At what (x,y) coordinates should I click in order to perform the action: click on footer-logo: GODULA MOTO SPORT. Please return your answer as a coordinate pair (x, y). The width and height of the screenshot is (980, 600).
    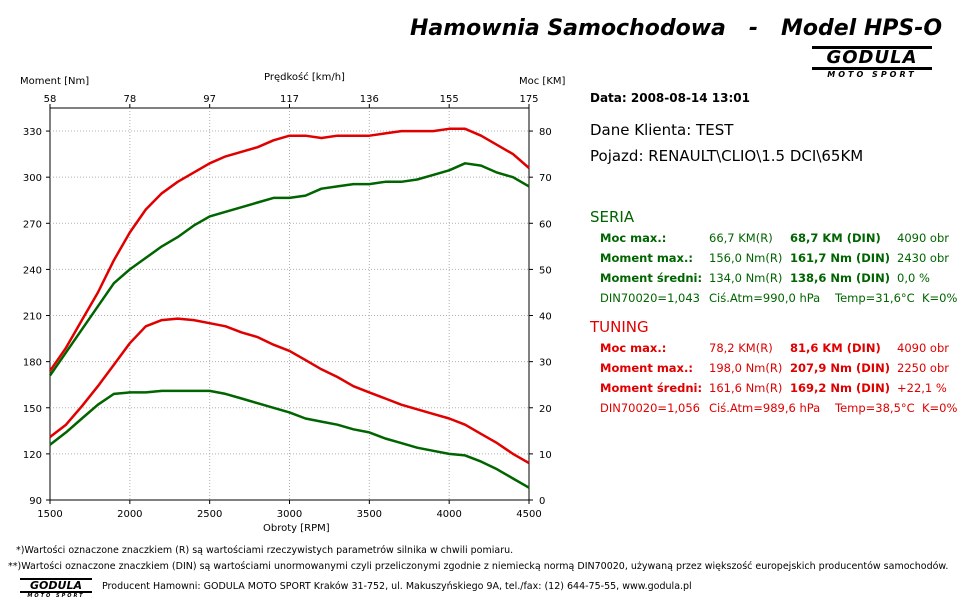
    Looking at the image, I should click on (56, 588).